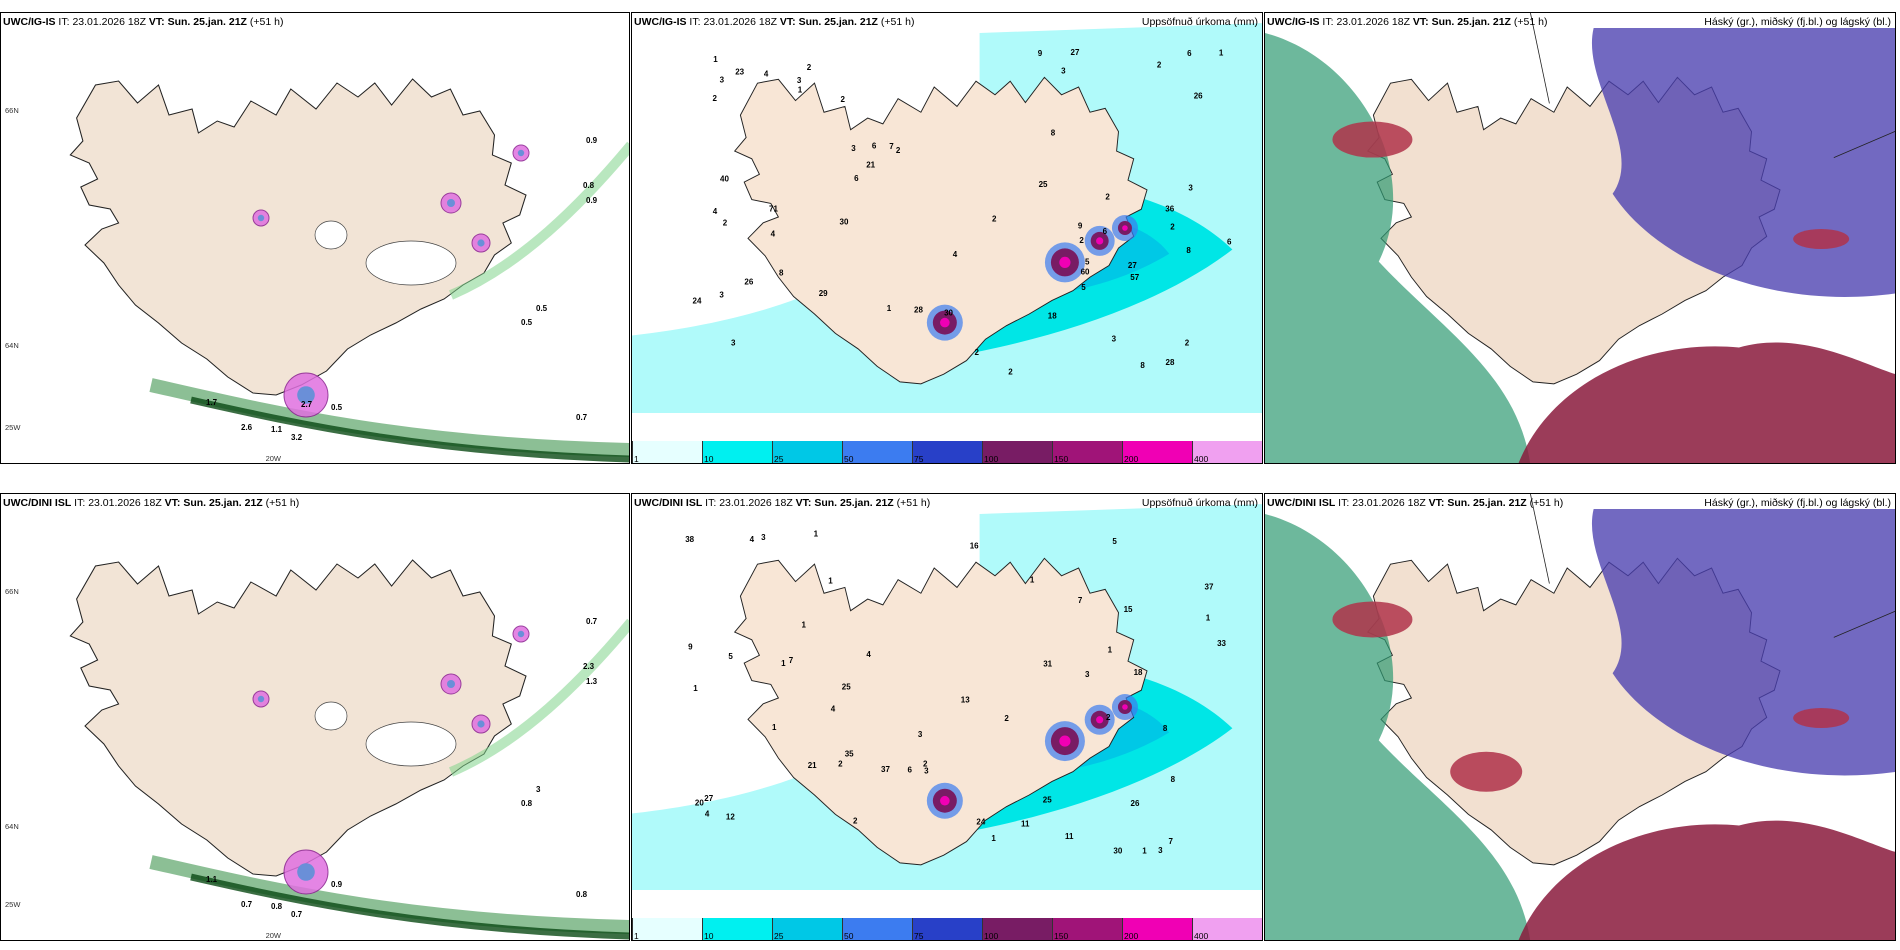  Describe the element at coordinates (538, 789) in the screenshot. I see `contour-label: 3` at that location.